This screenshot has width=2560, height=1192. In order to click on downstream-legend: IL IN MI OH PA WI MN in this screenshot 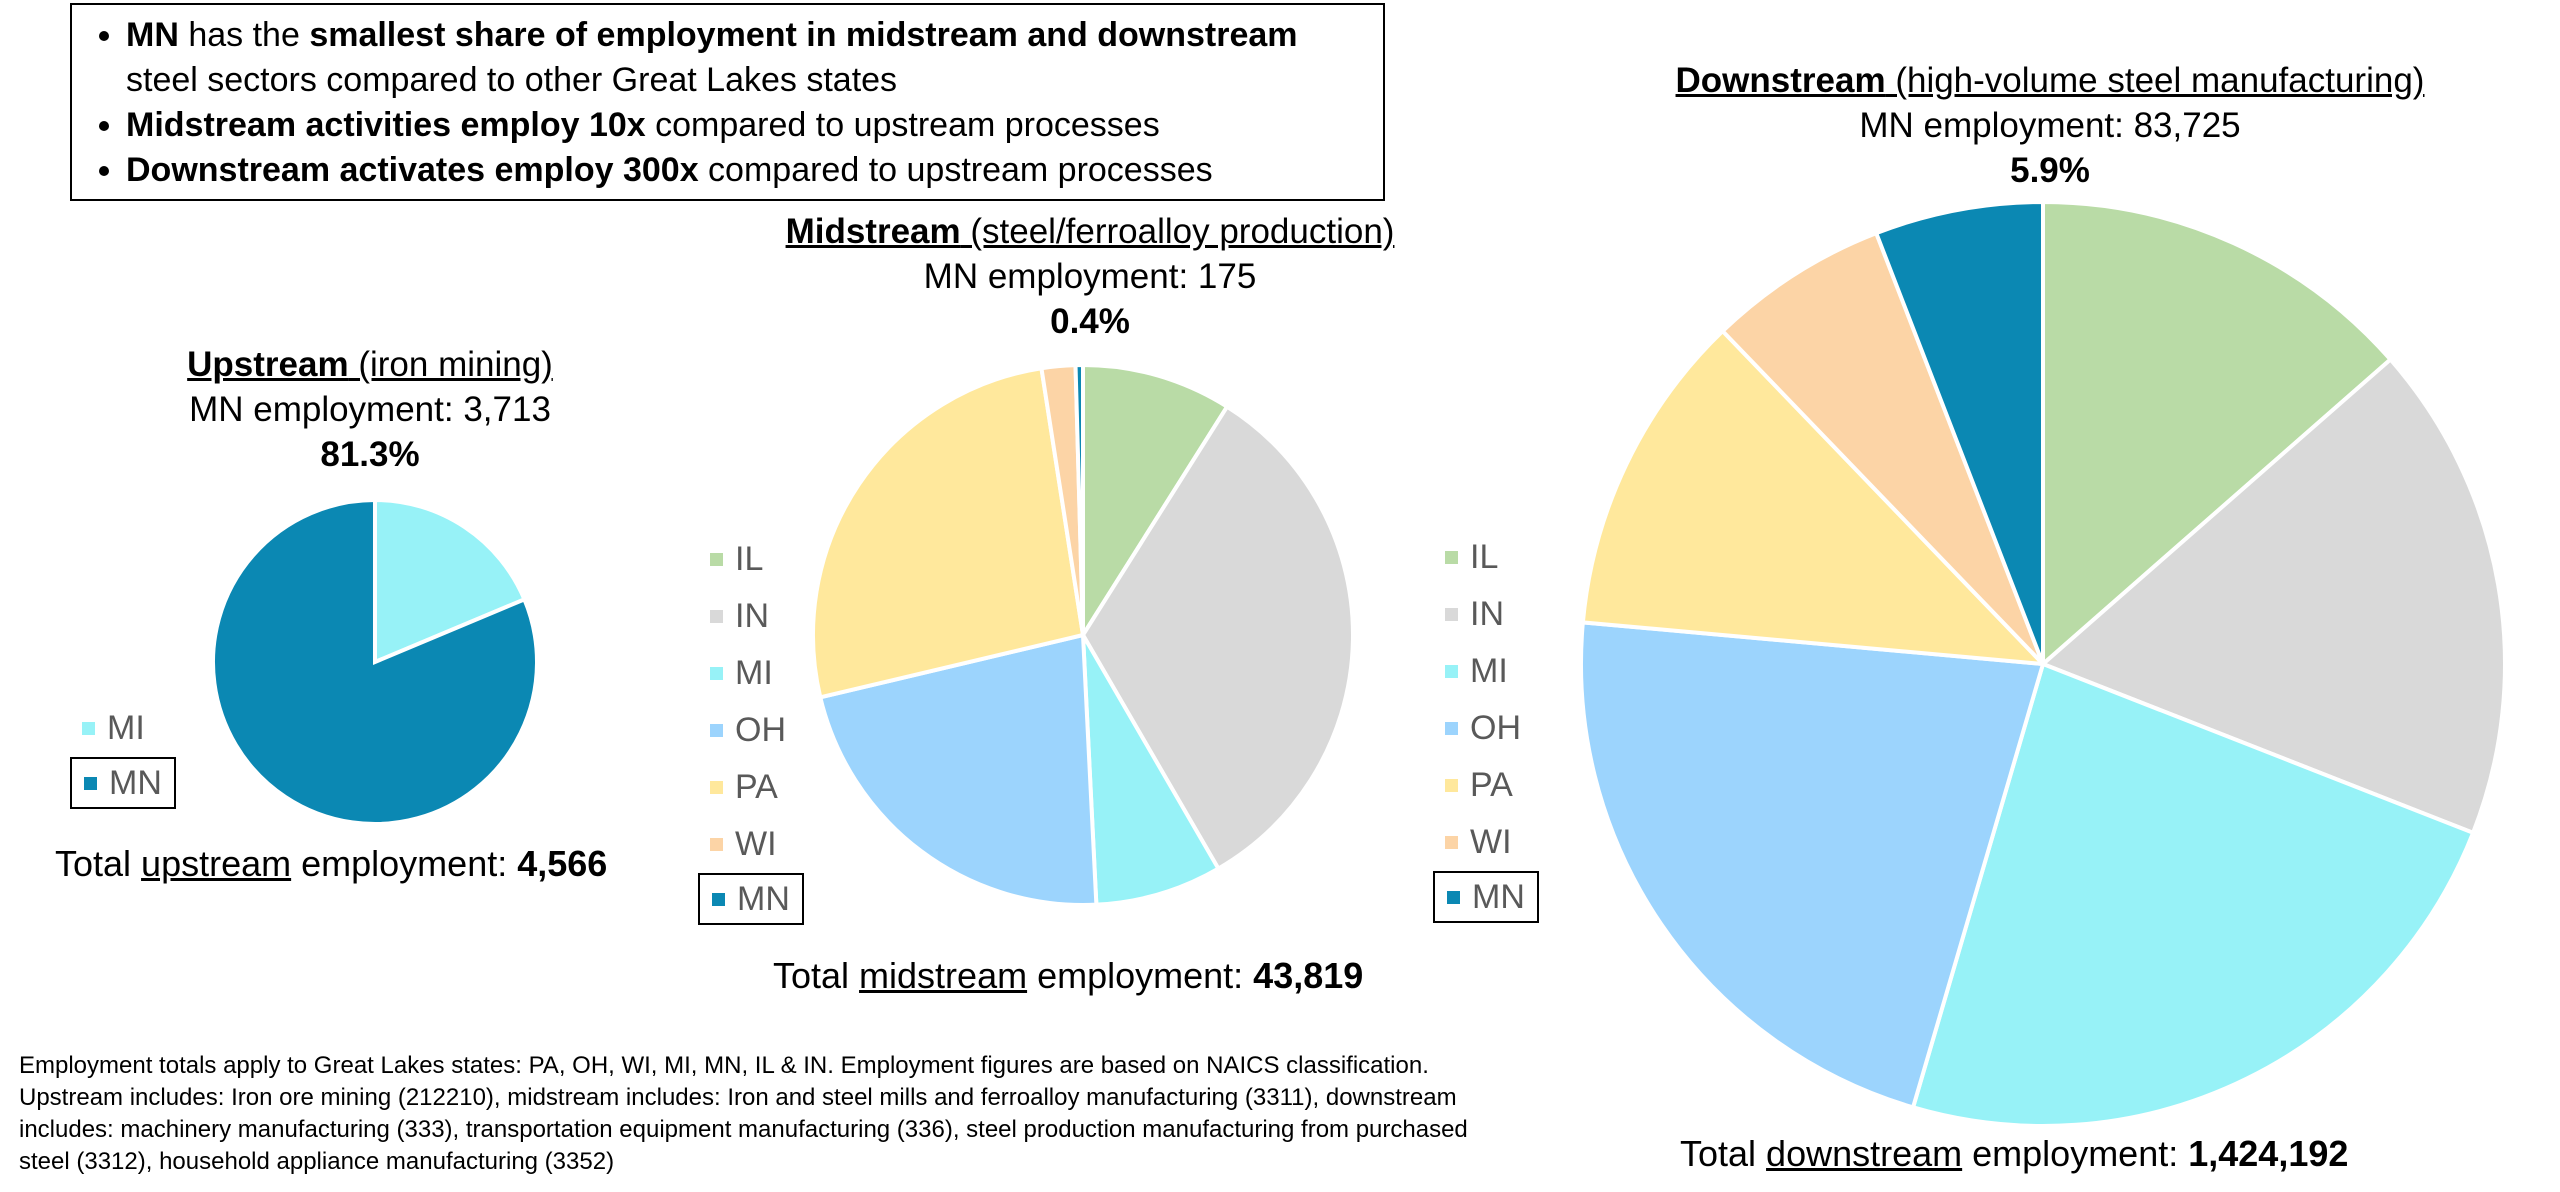, I will do `click(1486, 726)`.